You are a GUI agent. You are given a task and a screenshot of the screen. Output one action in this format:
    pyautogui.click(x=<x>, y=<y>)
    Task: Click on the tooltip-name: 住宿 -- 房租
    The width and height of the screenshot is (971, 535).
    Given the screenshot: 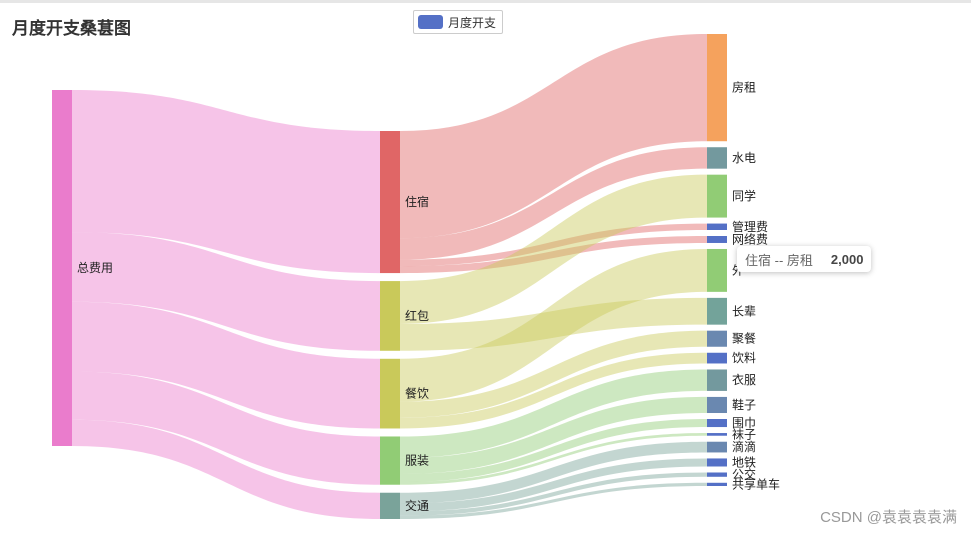 What is the action you would take?
    pyautogui.click(x=779, y=260)
    